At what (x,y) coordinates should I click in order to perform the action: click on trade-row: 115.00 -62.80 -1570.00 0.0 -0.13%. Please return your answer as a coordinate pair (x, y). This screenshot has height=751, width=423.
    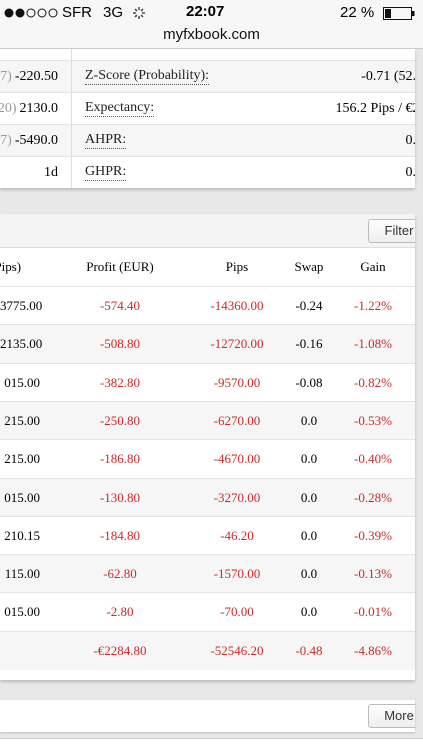
    Looking at the image, I should click on (207, 574).